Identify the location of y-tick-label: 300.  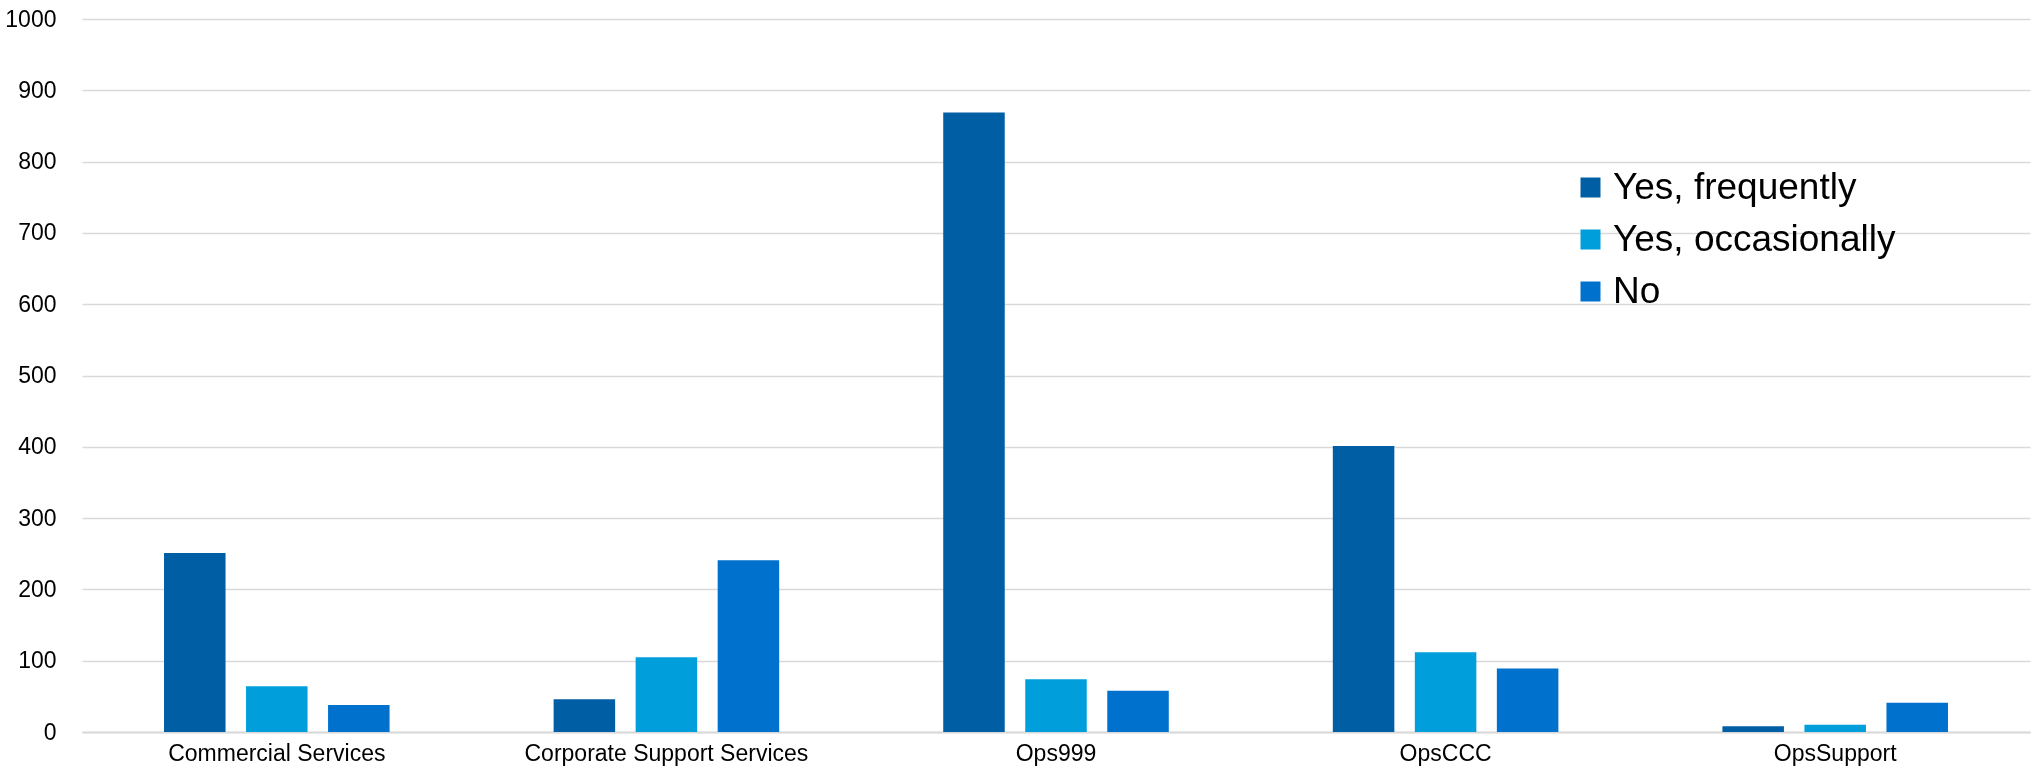
(37, 517).